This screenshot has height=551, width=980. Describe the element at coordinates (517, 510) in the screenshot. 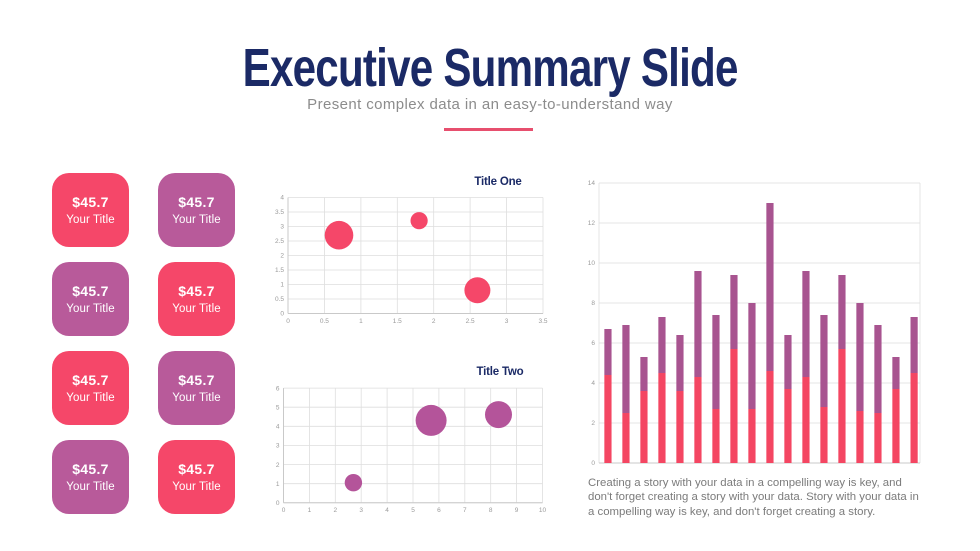

I see `svg-text: 9` at that location.